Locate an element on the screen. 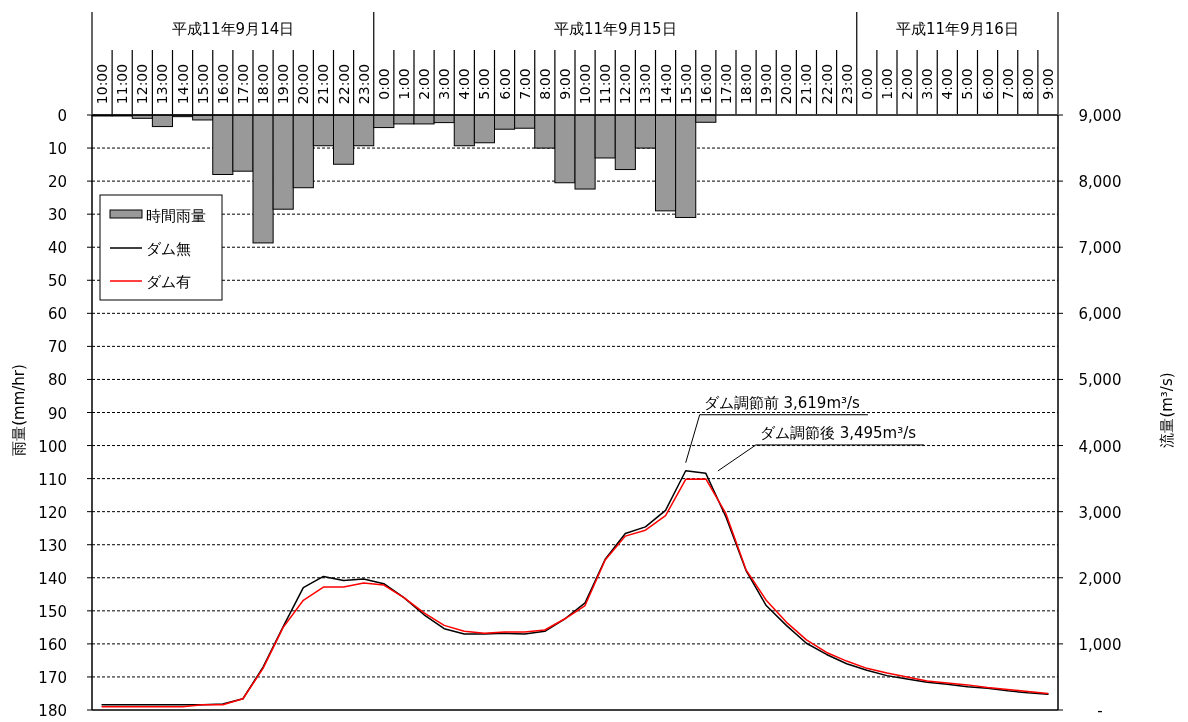 The width and height of the screenshot is (1188, 722). y-tick-label: 130 is located at coordinates (52, 545).